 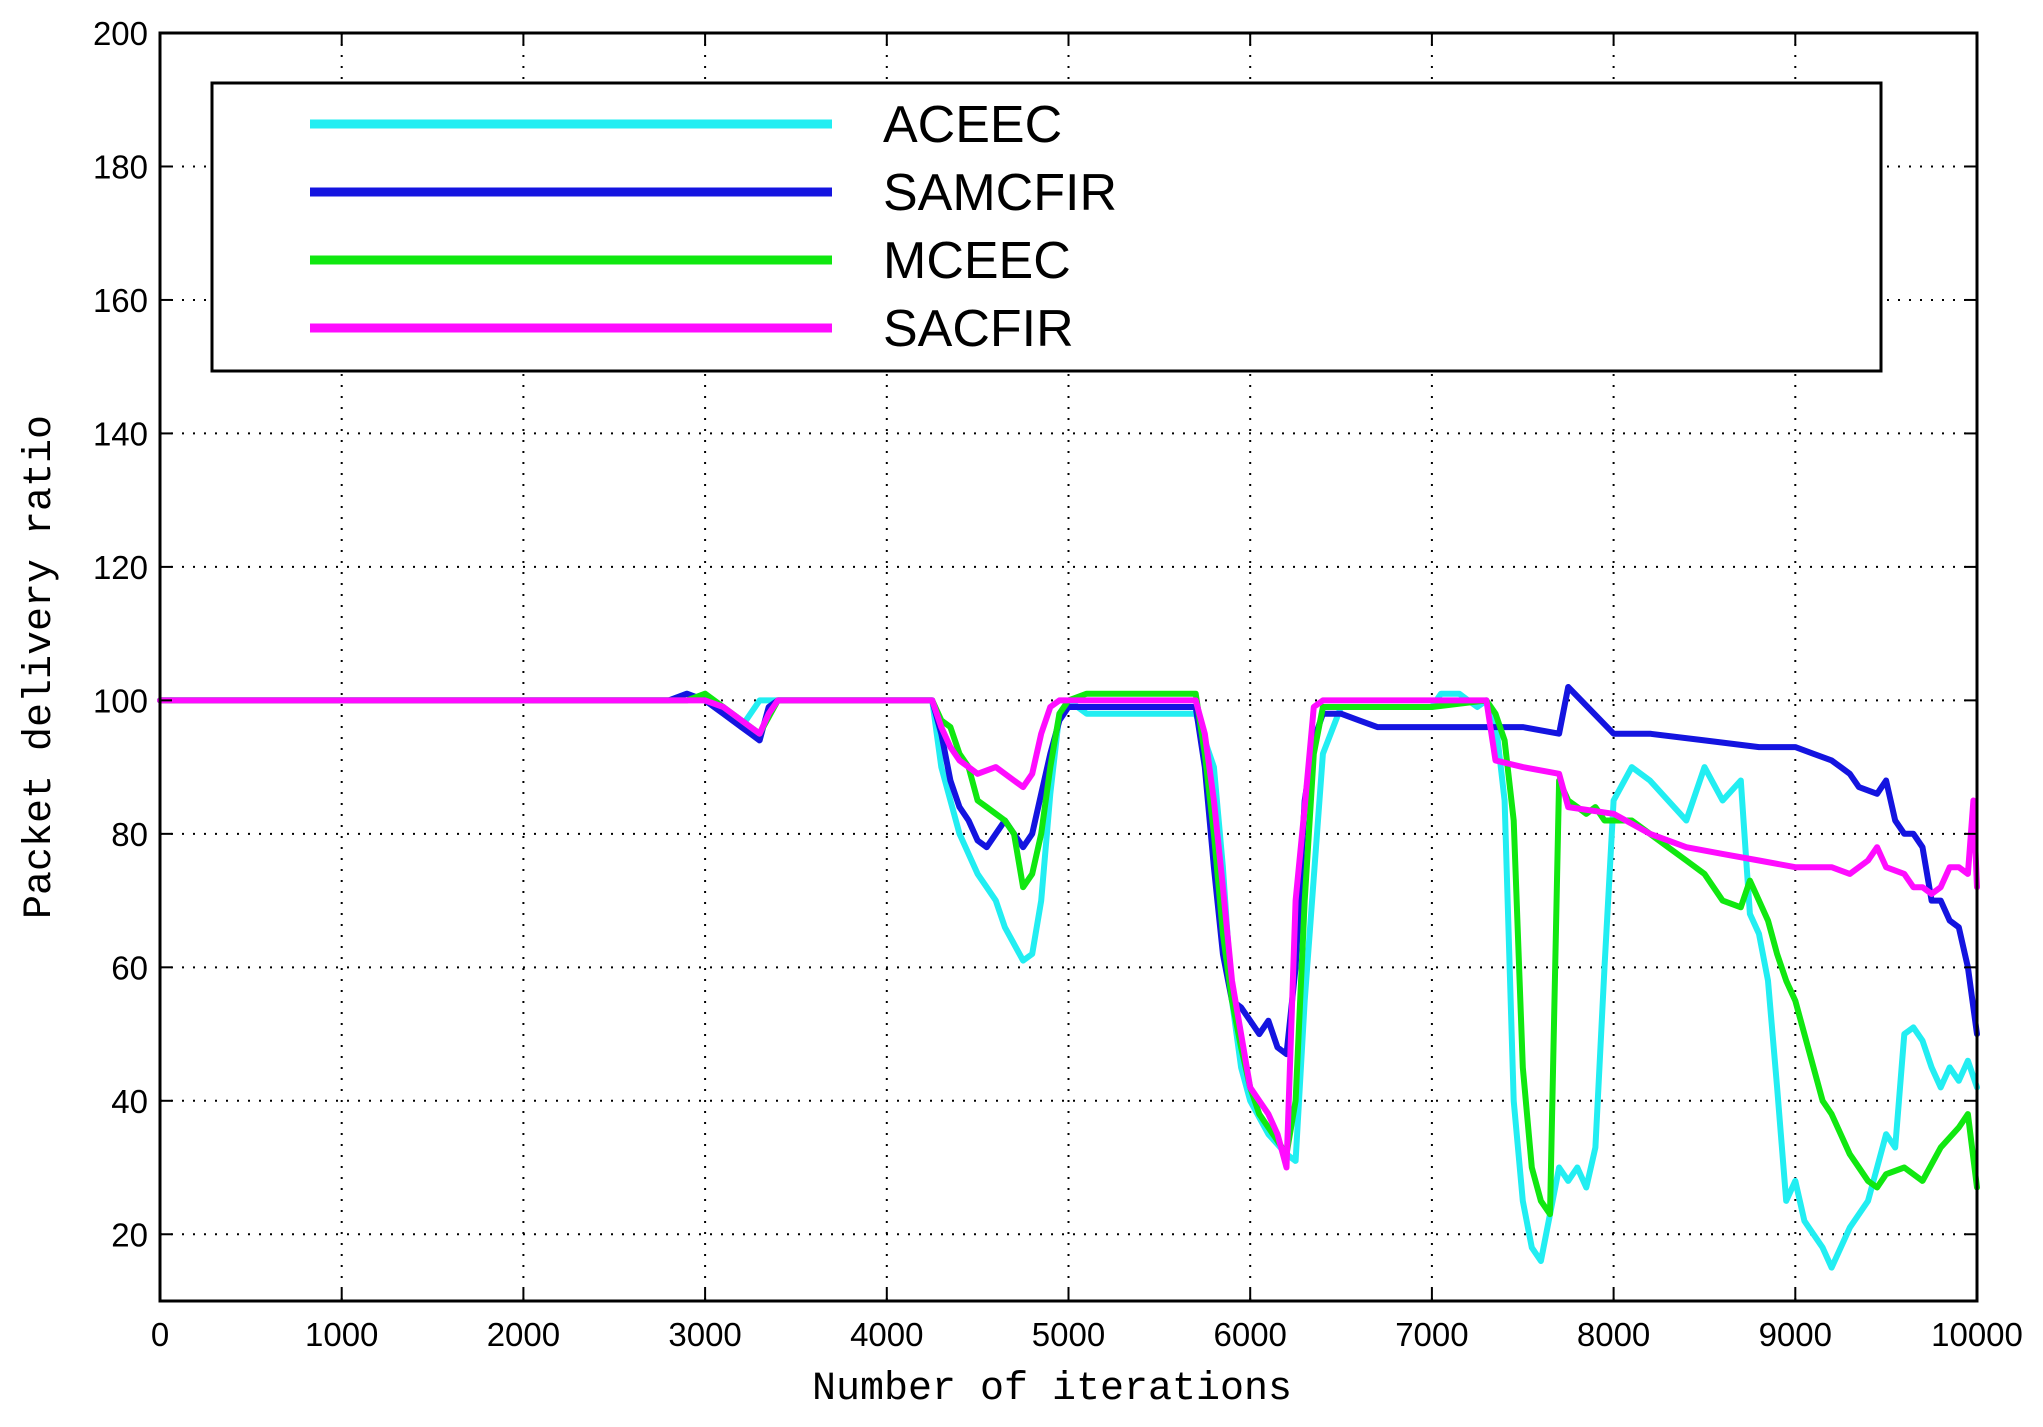 I want to click on x-tick-label: 6000, so click(x=1249, y=1334).